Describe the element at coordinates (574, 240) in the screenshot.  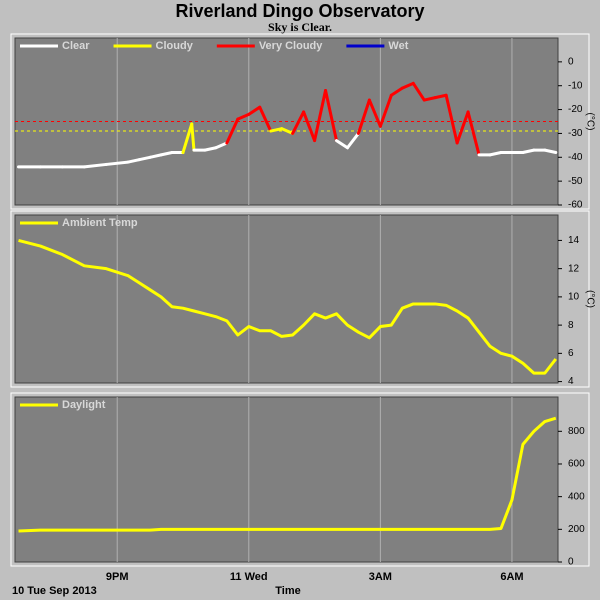
I see `y-tick-label: 14` at that location.